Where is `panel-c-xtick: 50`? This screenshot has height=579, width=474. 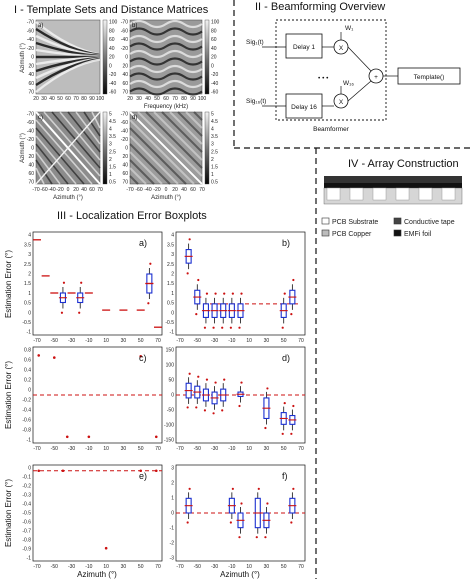
panel-c-xtick: 50 is located at coordinates (141, 449).